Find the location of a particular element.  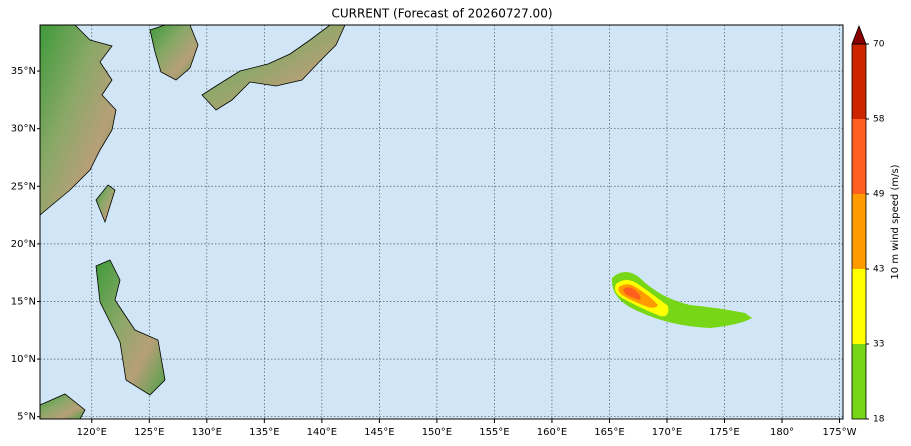

lat-tick-label: 30°N is located at coordinates (23, 129).